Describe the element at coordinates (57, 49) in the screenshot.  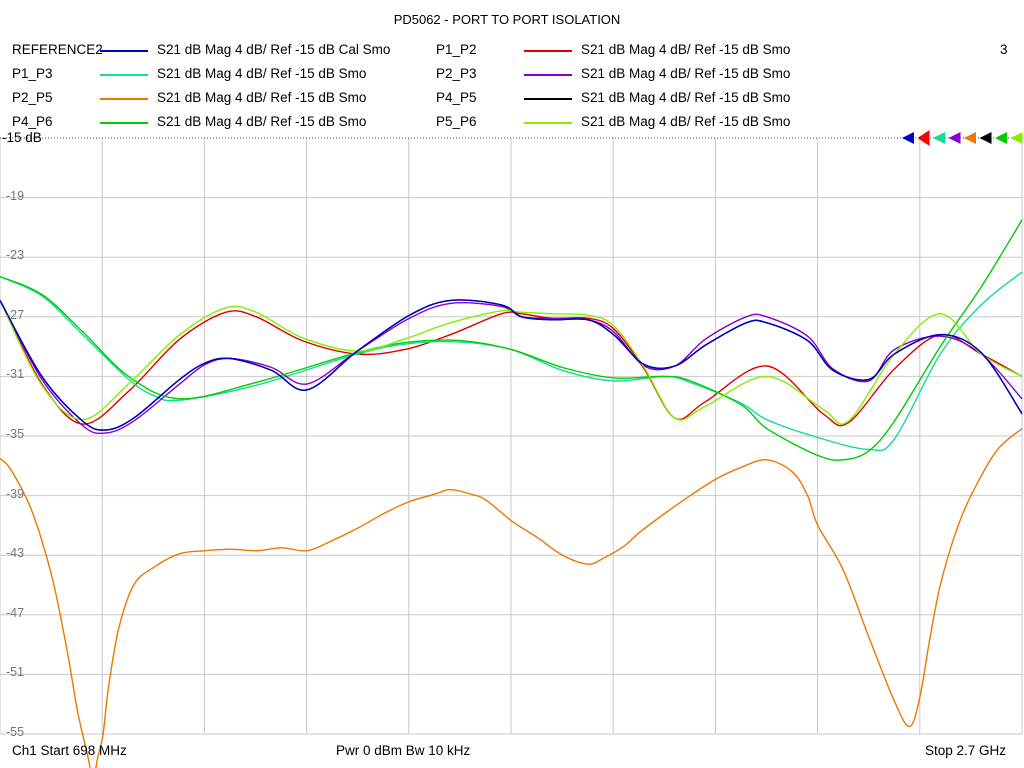
I see `legend-trace-name: REFERENCE2` at that location.